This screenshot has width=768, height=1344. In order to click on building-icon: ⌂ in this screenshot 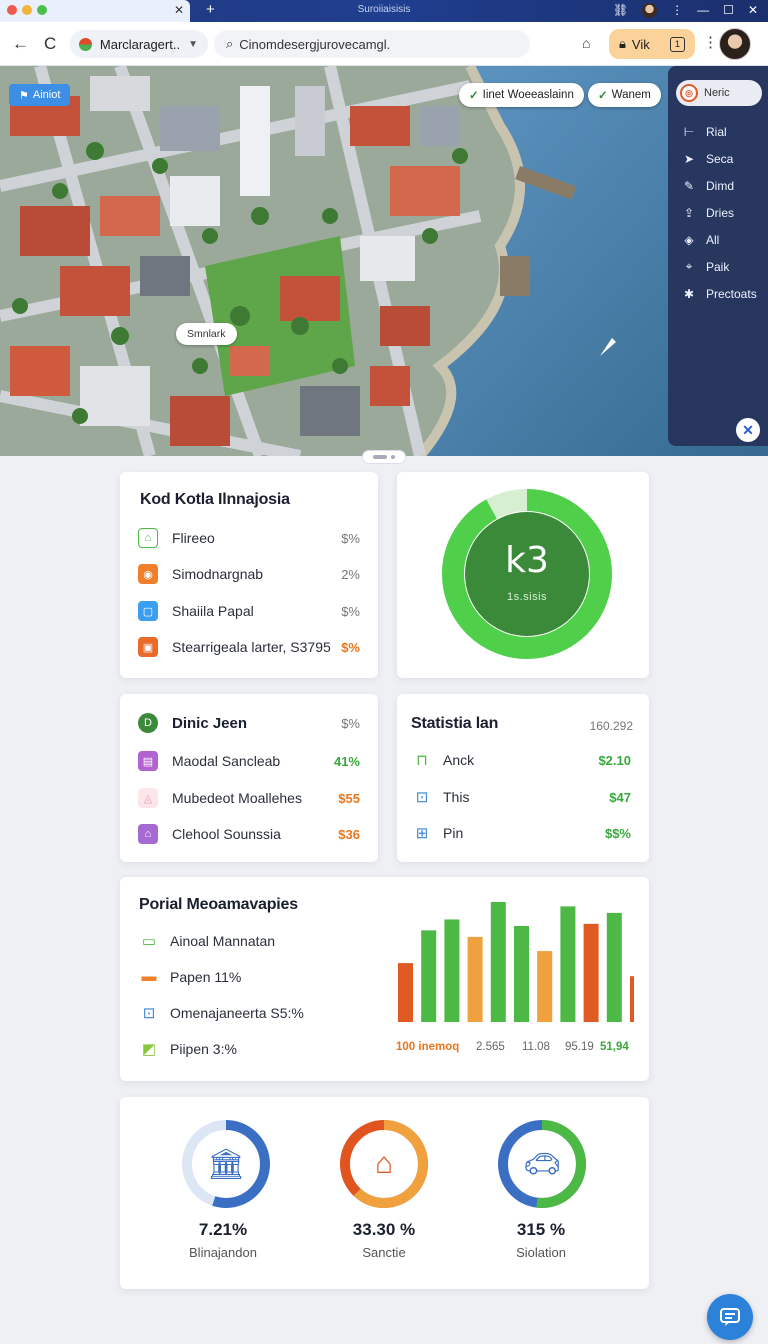, I will do `click(148, 834)`.